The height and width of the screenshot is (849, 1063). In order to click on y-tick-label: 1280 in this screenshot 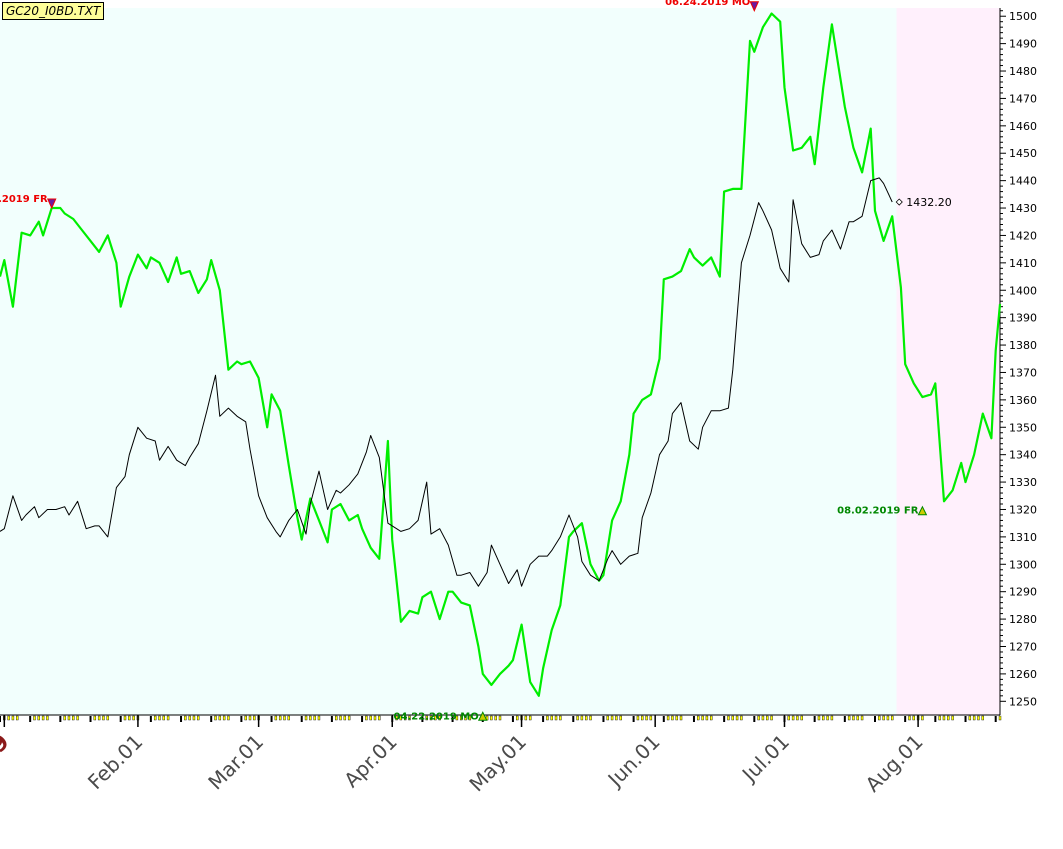, I will do `click(1023, 619)`.